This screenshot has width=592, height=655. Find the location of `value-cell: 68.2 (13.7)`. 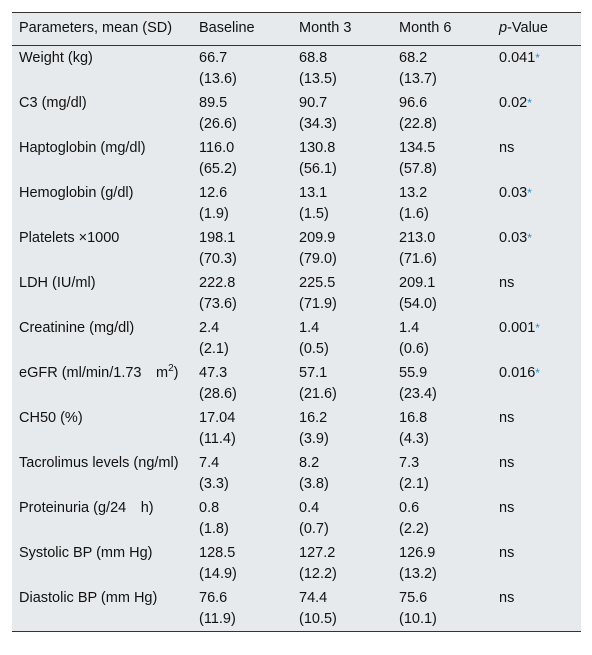

value-cell: 68.2 (13.7) is located at coordinates (449, 69).